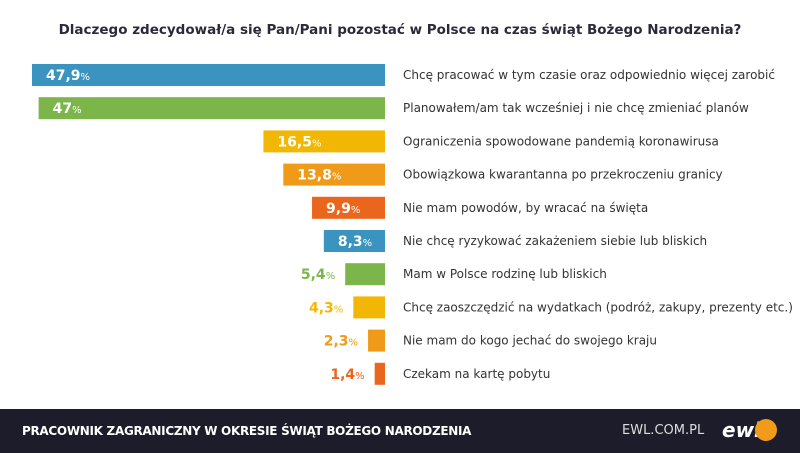  Describe the element at coordinates (766, 430) in the screenshot. I see `handshake-icon` at that location.